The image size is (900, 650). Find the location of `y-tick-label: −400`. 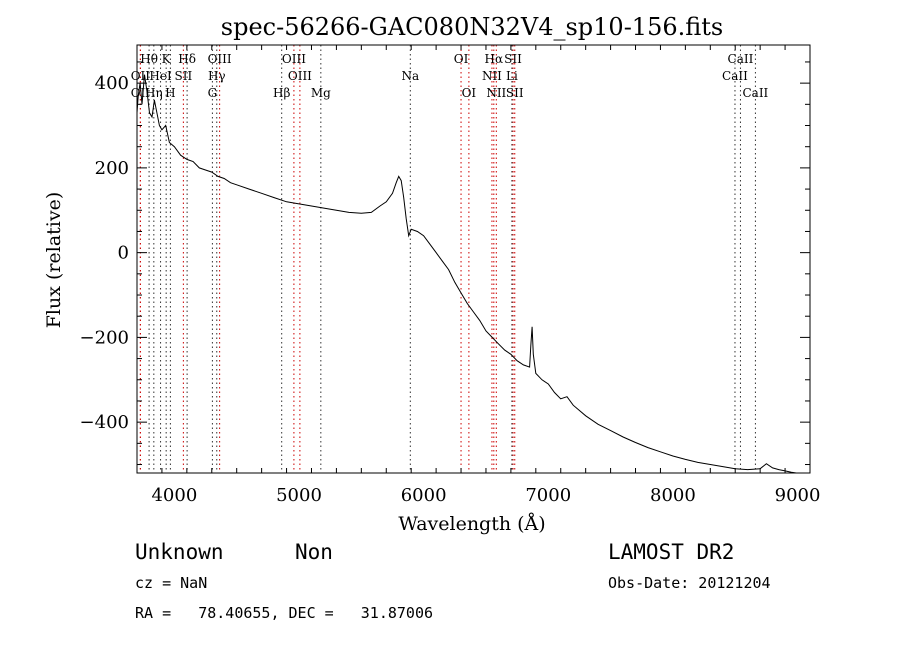

y-tick-label: −400 is located at coordinates (104, 422).